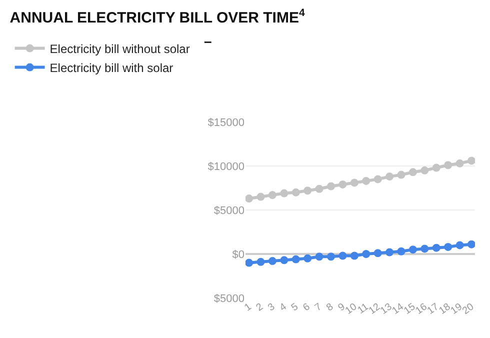 The image size is (490, 338). What do you see at coordinates (330, 307) in the screenshot?
I see `x-tick-label: 8` at bounding box center [330, 307].